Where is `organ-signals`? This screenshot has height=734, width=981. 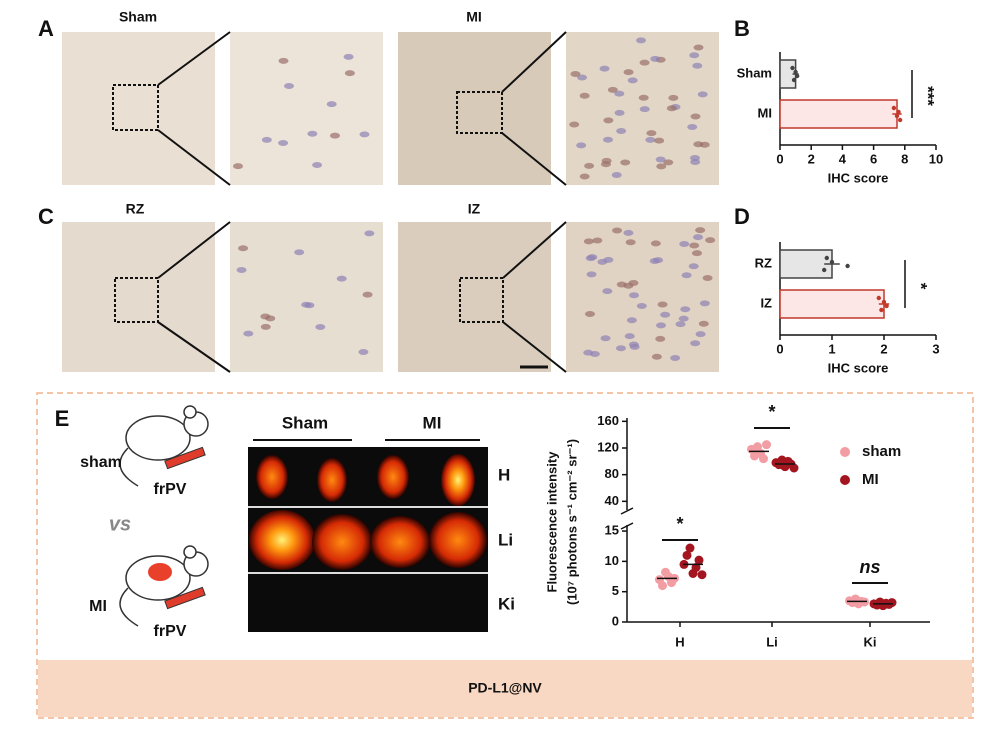 organ-signals is located at coordinates (368, 512).